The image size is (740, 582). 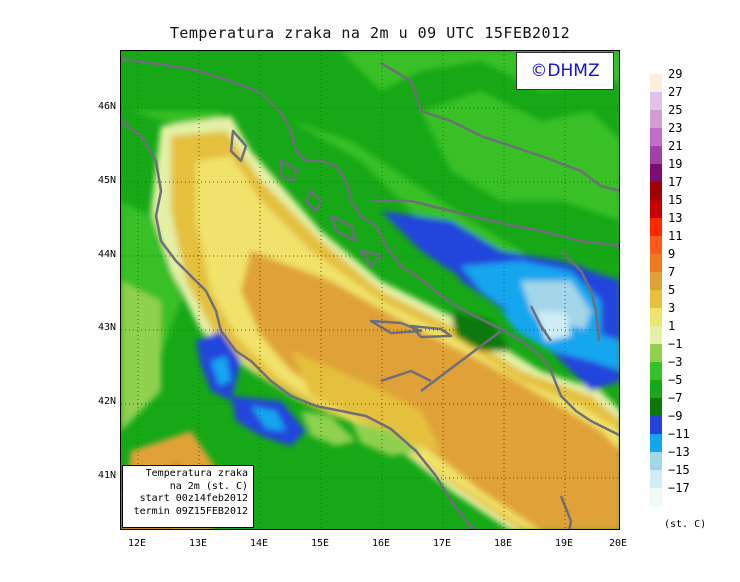 What do you see at coordinates (679, 470) in the screenshot?
I see `legend-label: −15` at bounding box center [679, 470].